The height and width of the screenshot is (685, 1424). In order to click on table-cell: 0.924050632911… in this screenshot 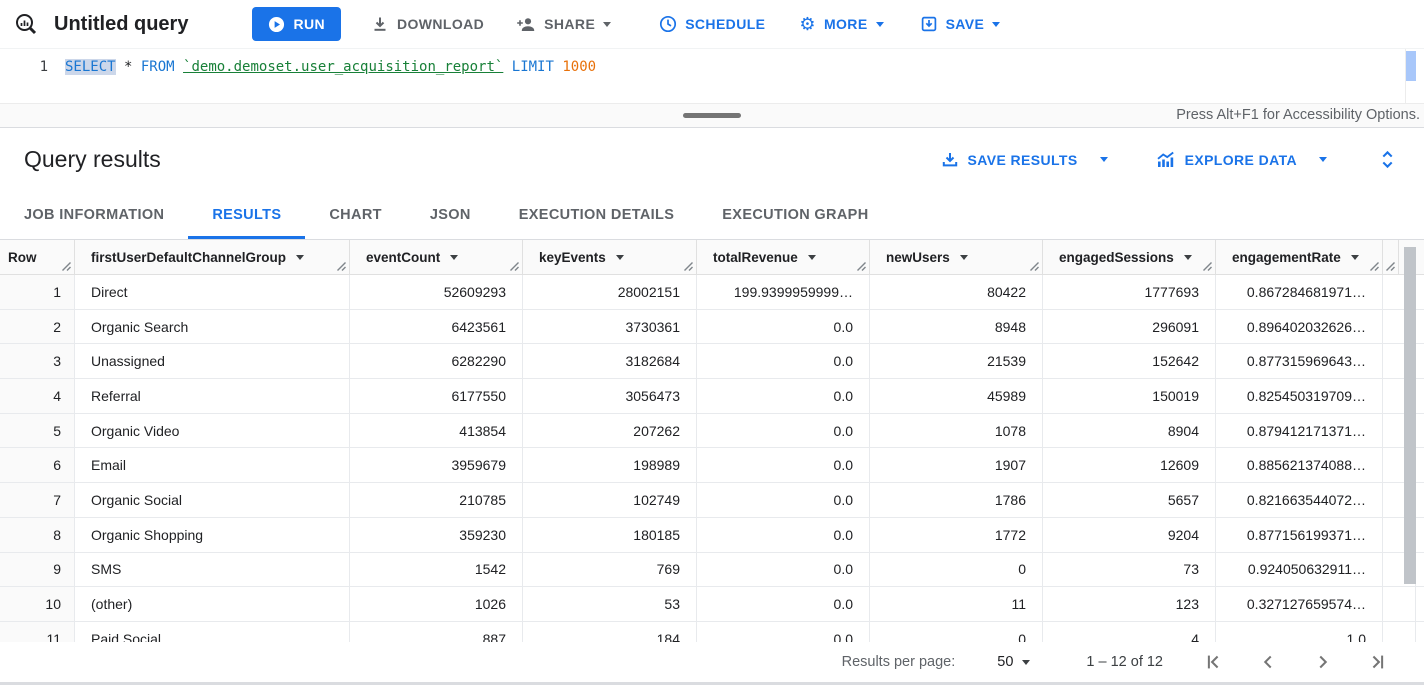, I will do `click(1299, 569)`.